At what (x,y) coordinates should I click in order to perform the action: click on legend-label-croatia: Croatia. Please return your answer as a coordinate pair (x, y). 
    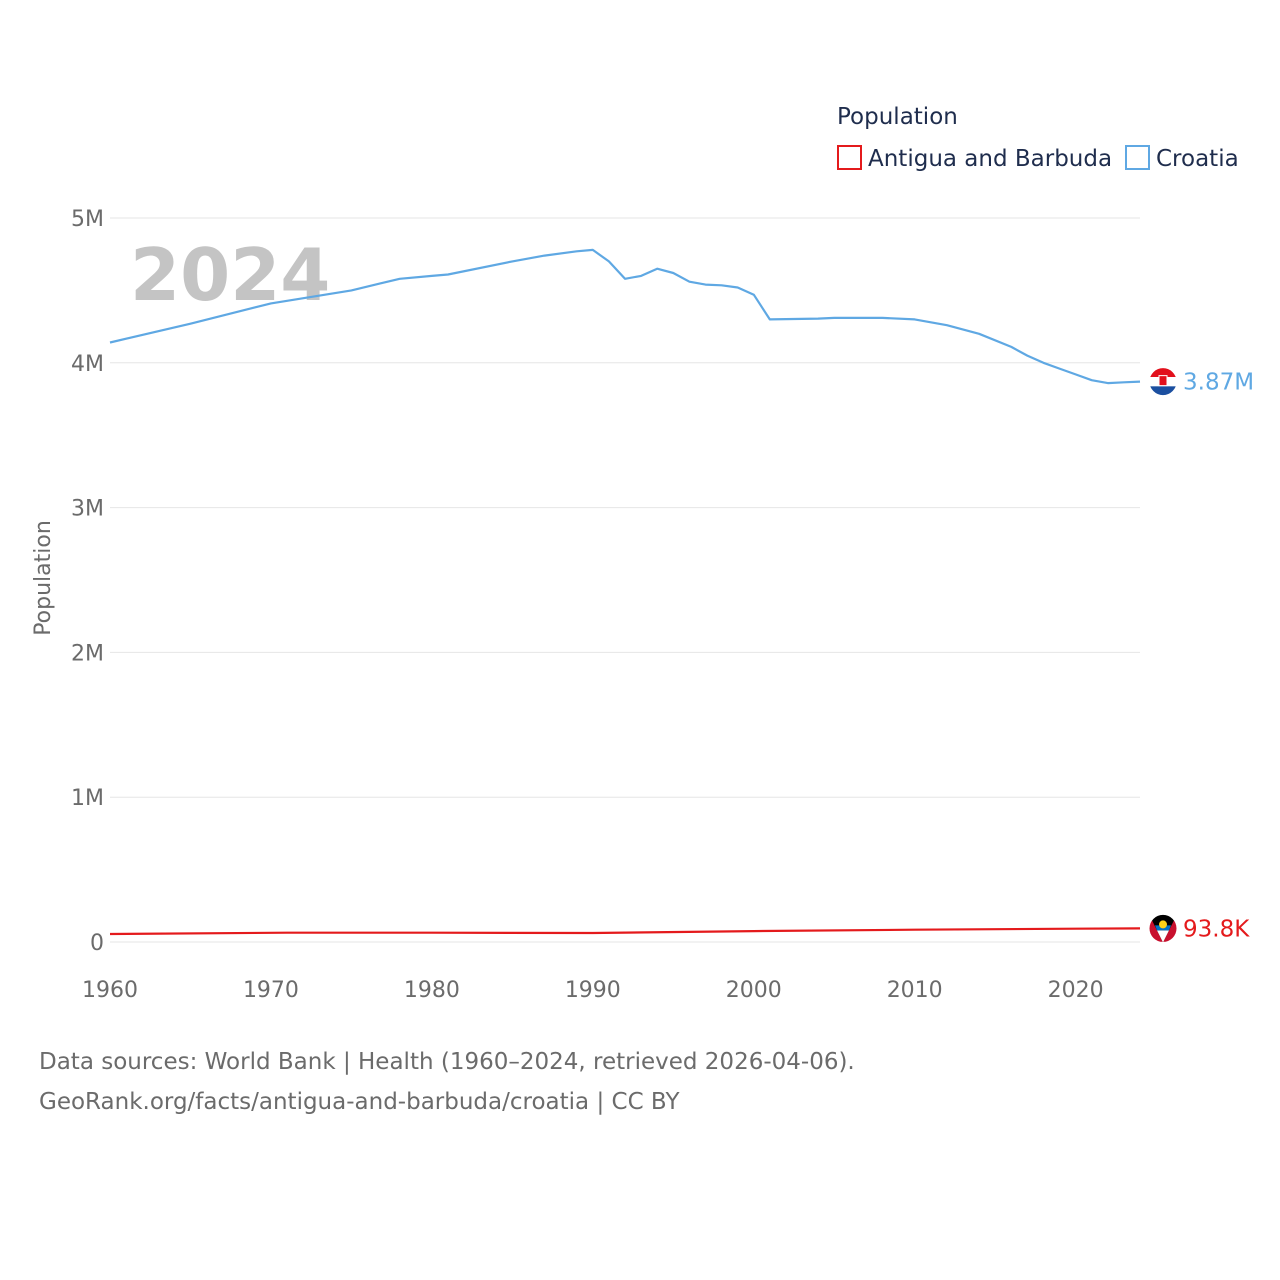
    Looking at the image, I should click on (1197, 159).